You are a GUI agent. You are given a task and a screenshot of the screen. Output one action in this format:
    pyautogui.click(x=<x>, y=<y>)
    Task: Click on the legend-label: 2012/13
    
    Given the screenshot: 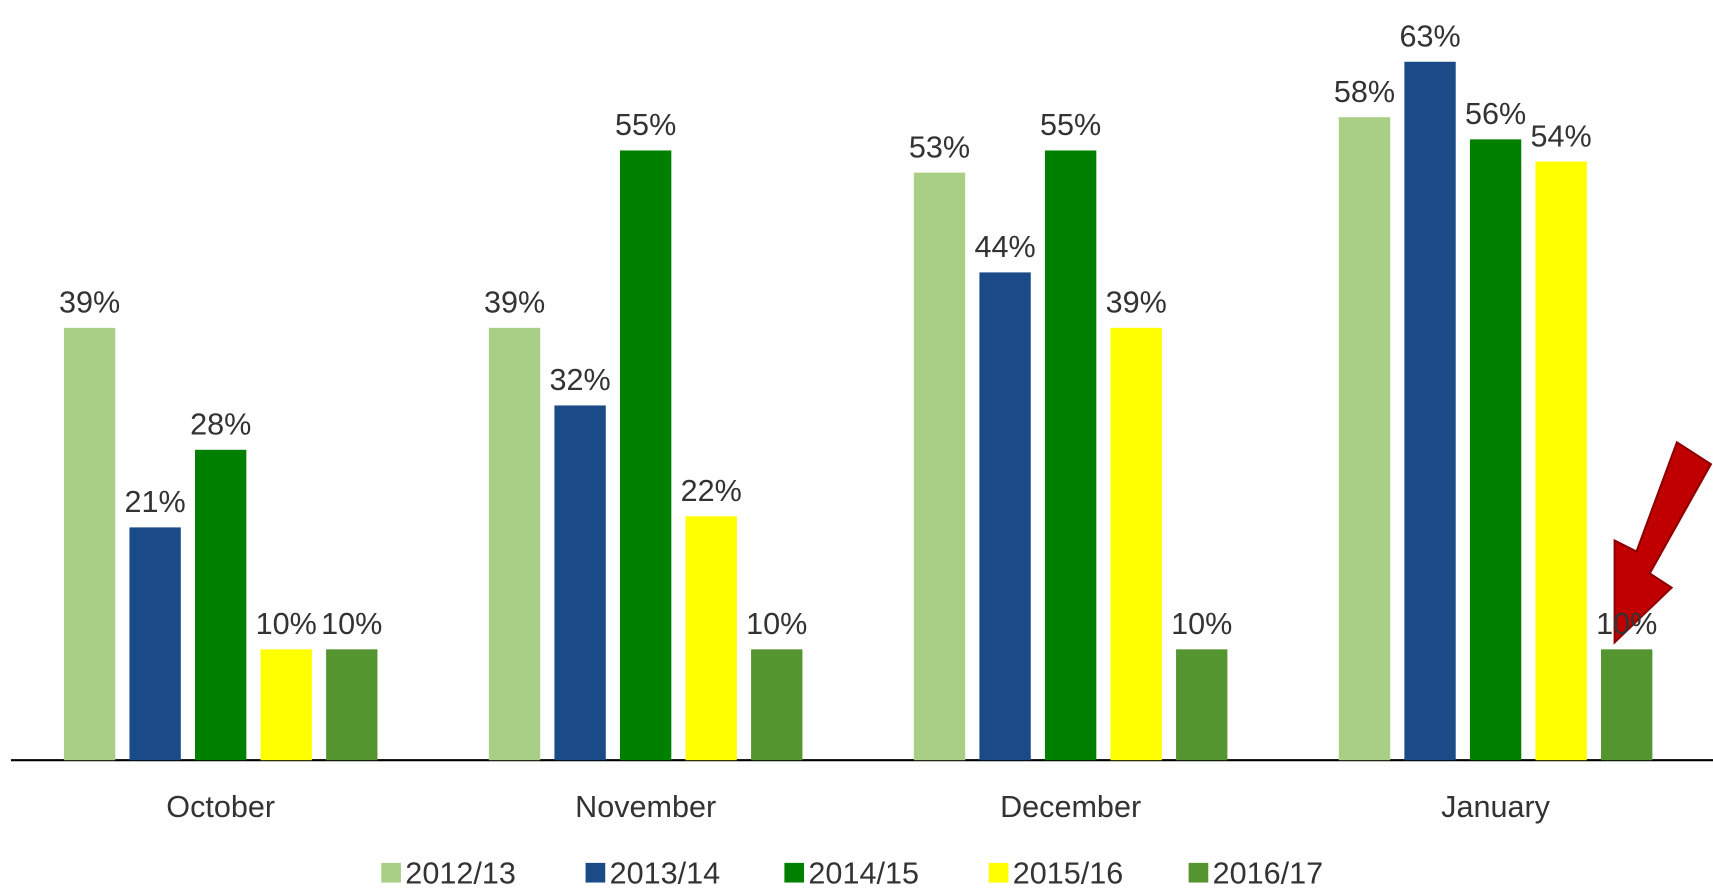 What is the action you would take?
    pyautogui.click(x=460, y=872)
    